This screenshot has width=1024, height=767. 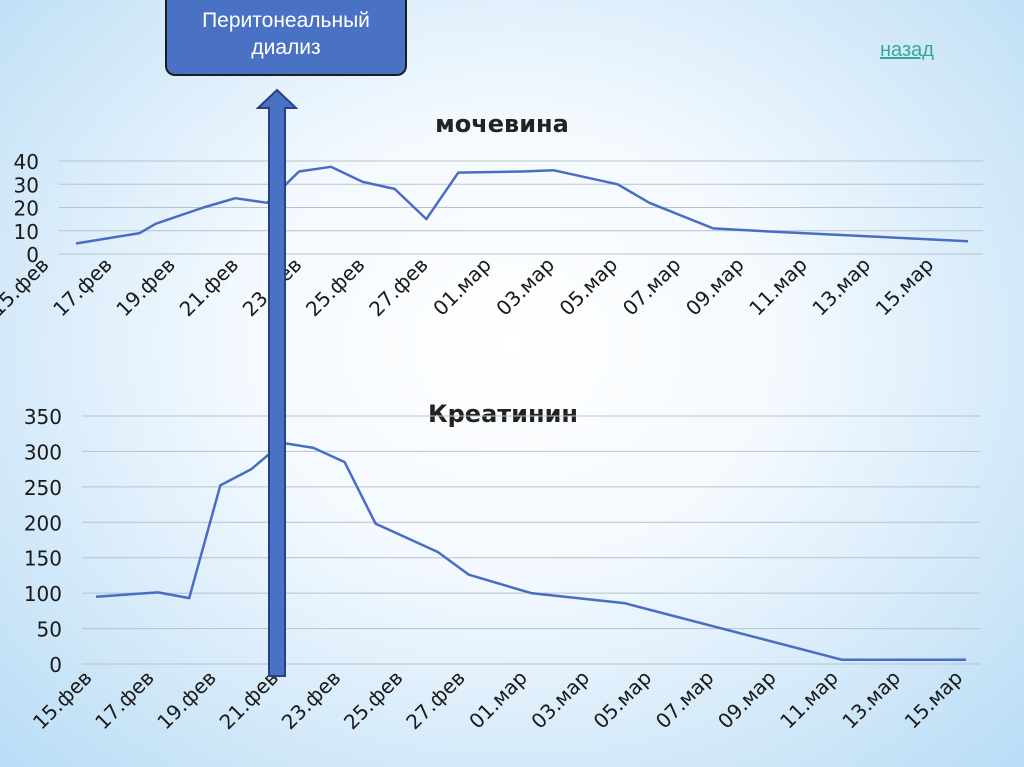 I want to click on creat-y-tick-label: 100, so click(x=43, y=594).